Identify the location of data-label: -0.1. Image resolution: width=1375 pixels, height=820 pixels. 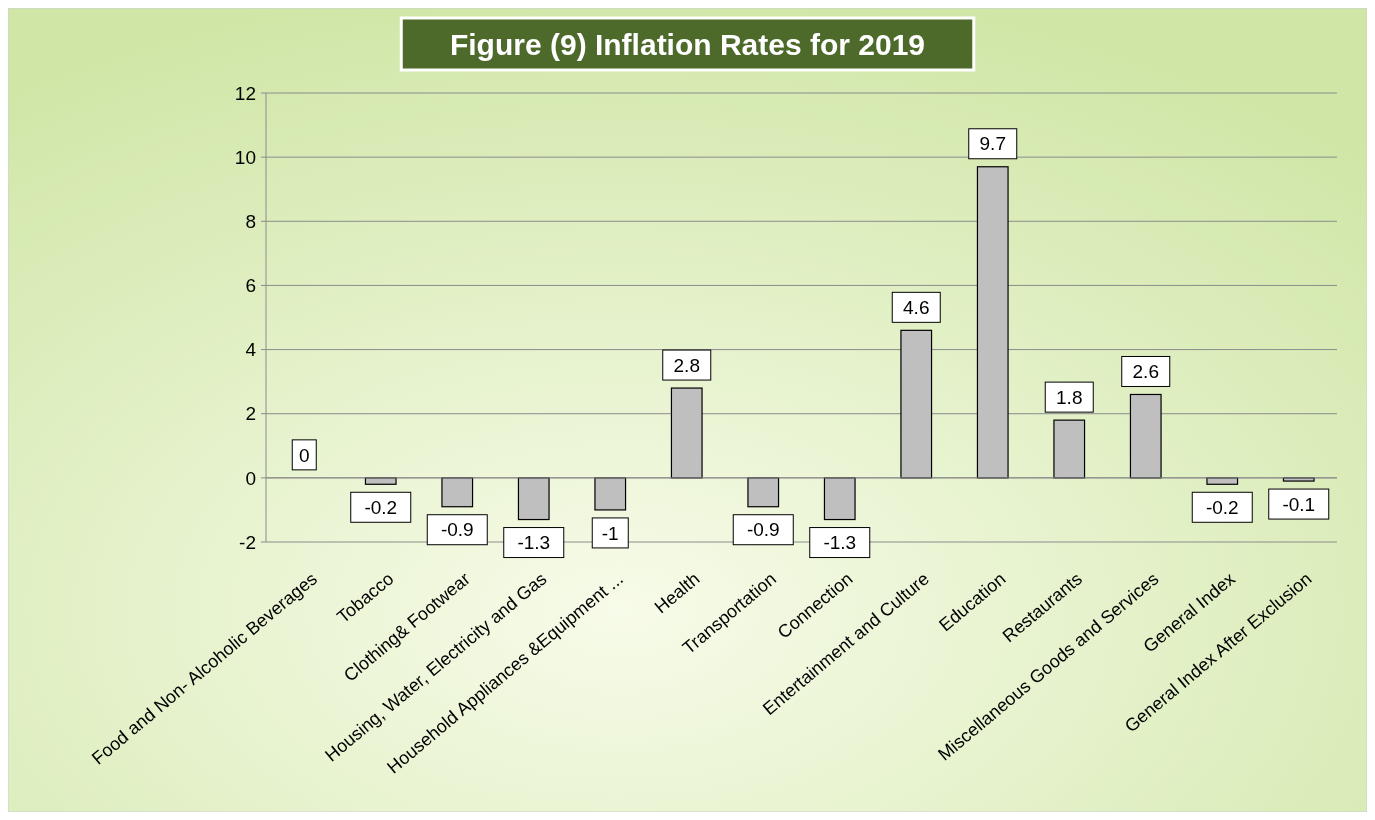
(1299, 504).